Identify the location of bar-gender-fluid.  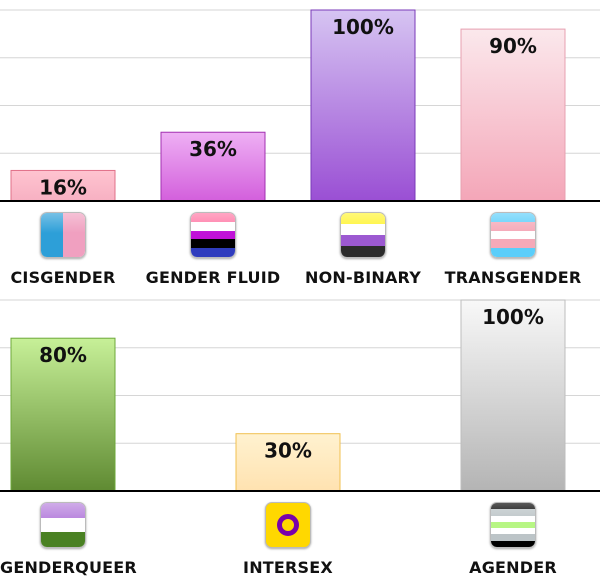
(213, 166).